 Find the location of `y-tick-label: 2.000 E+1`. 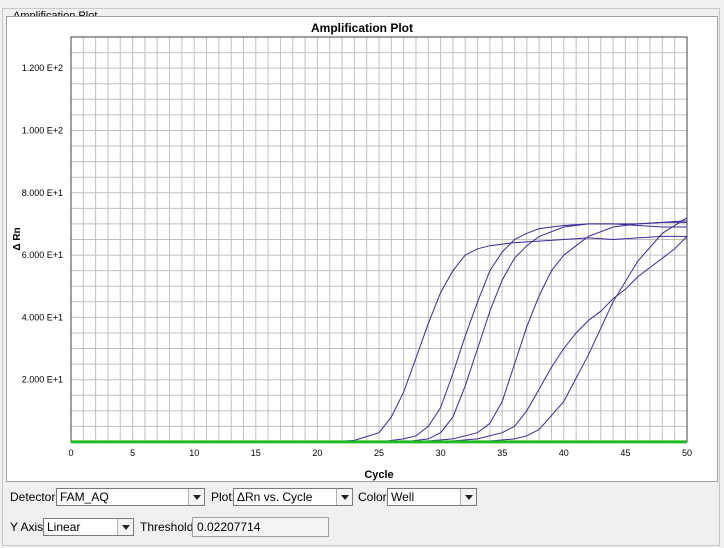

y-tick-label: 2.000 E+1 is located at coordinates (42, 380).